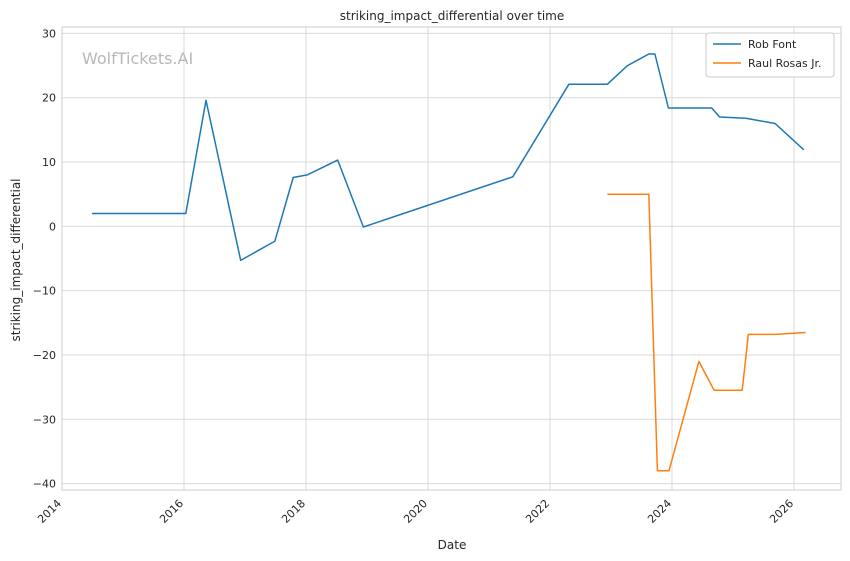 Image resolution: width=850 pixels, height=561 pixels. What do you see at coordinates (16, 259) in the screenshot?
I see `y-axis-label: striking_impact_differential` at bounding box center [16, 259].